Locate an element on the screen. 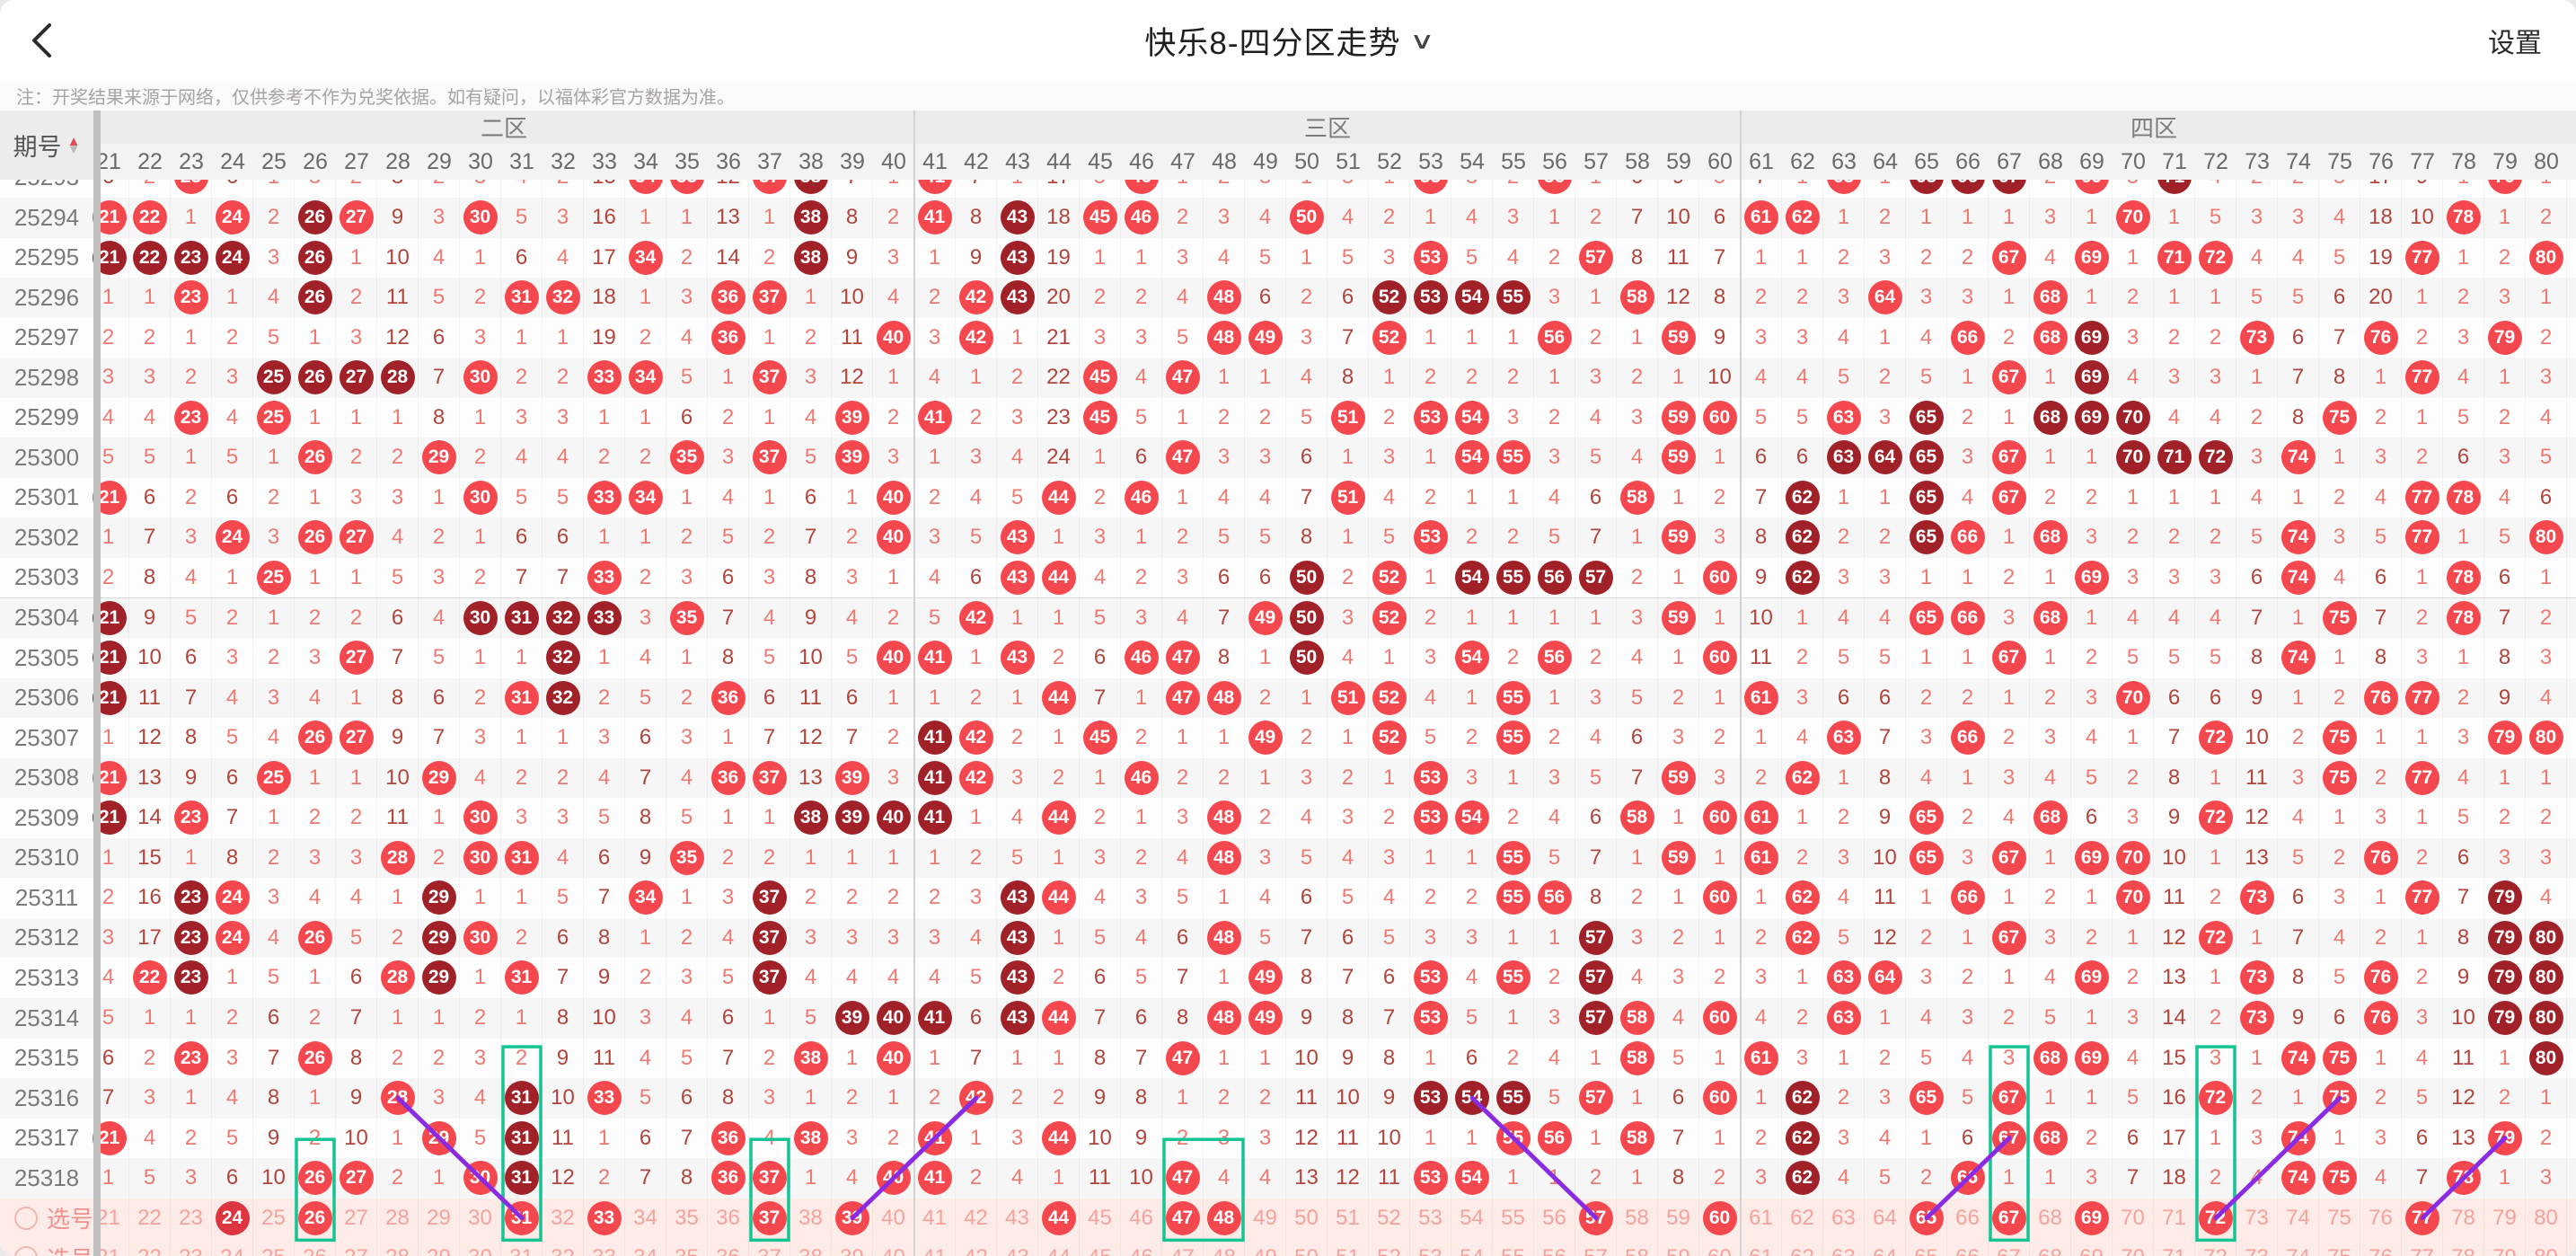 The height and width of the screenshot is (1256, 2576). back-button is located at coordinates (44, 40).